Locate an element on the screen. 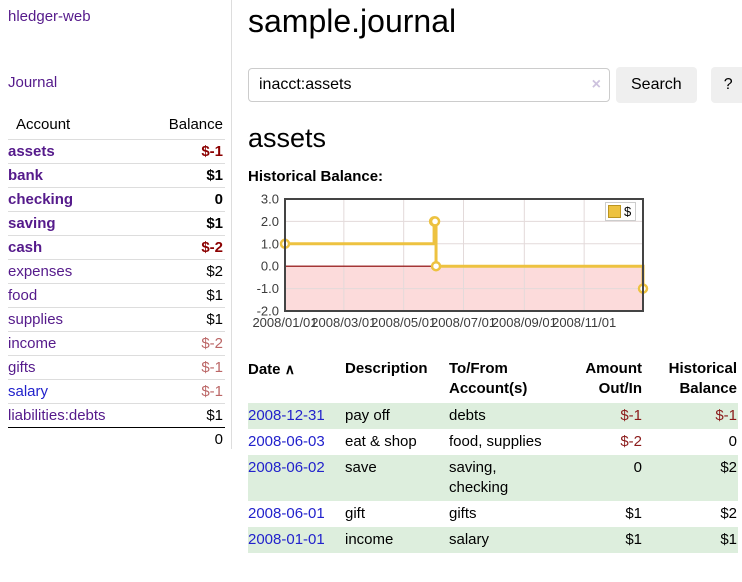 This screenshot has height=582, width=742. transaction-description: pay off is located at coordinates (367, 416).